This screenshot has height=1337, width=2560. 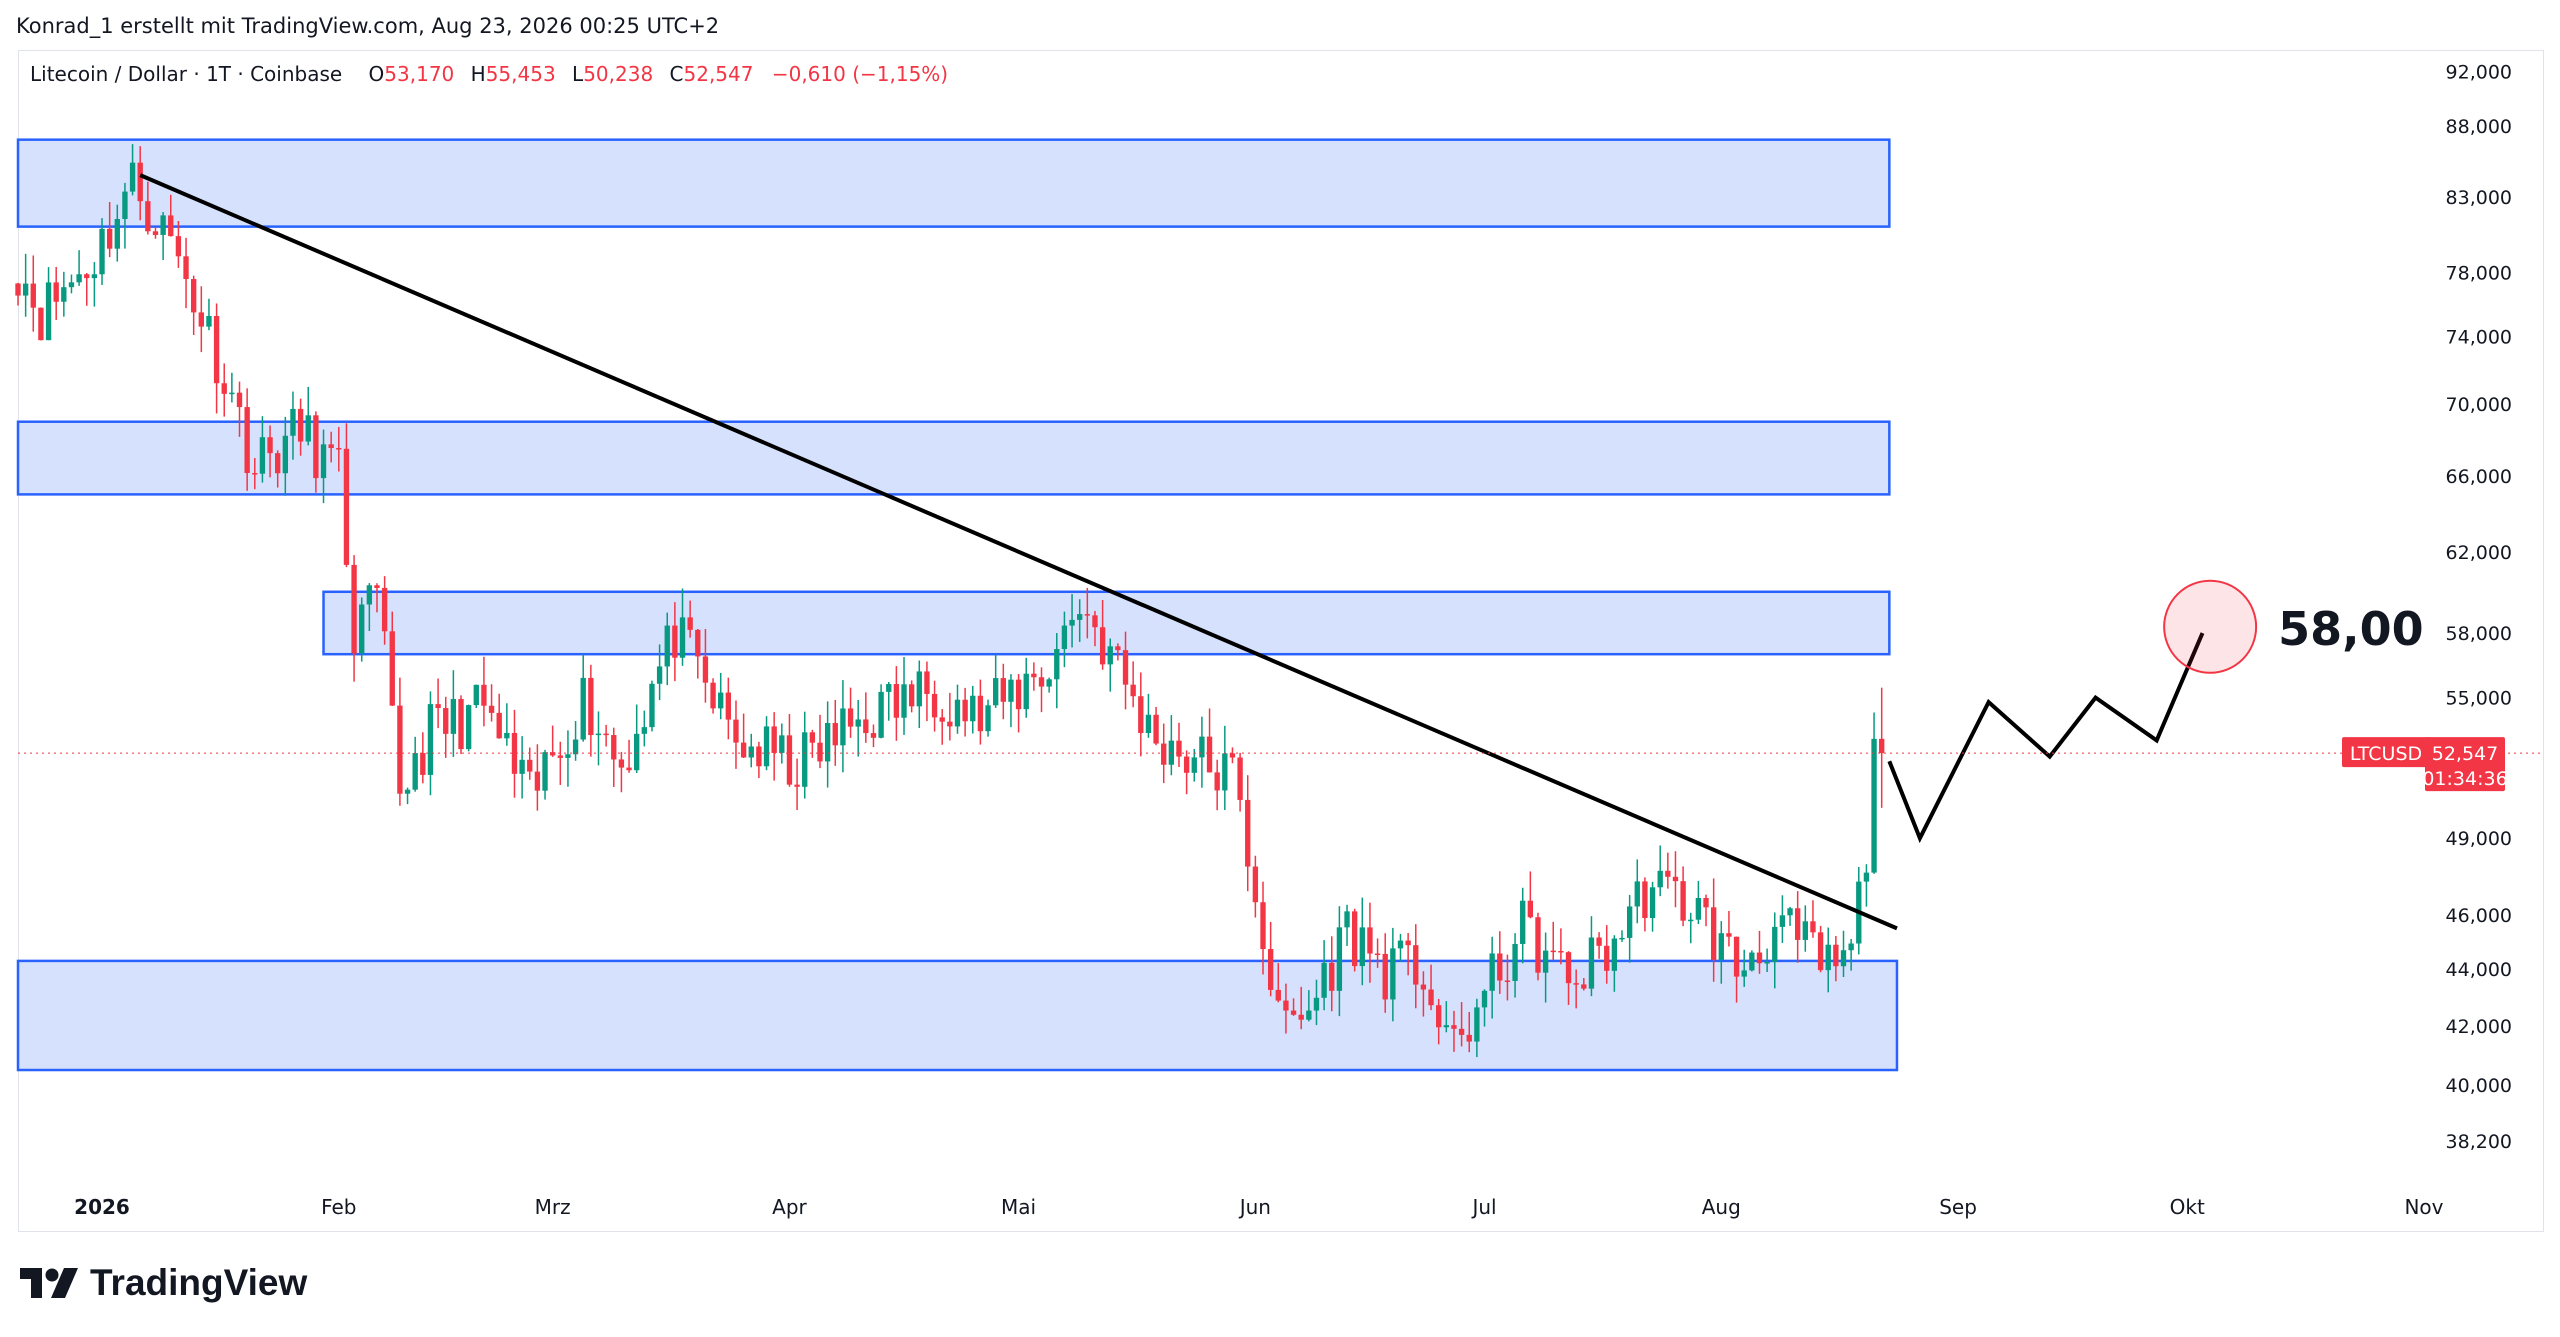 What do you see at coordinates (2479, 1086) in the screenshot?
I see `price-tick-label: 40,000` at bounding box center [2479, 1086].